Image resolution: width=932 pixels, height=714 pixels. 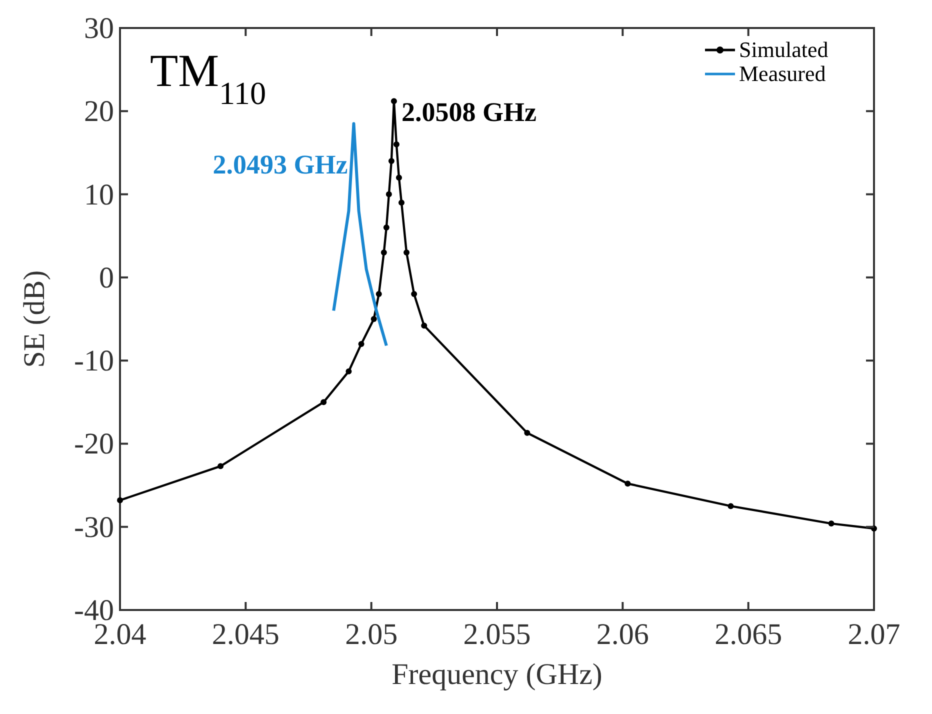 What do you see at coordinates (99, 28) in the screenshot?
I see `y-tick-label: 30` at bounding box center [99, 28].